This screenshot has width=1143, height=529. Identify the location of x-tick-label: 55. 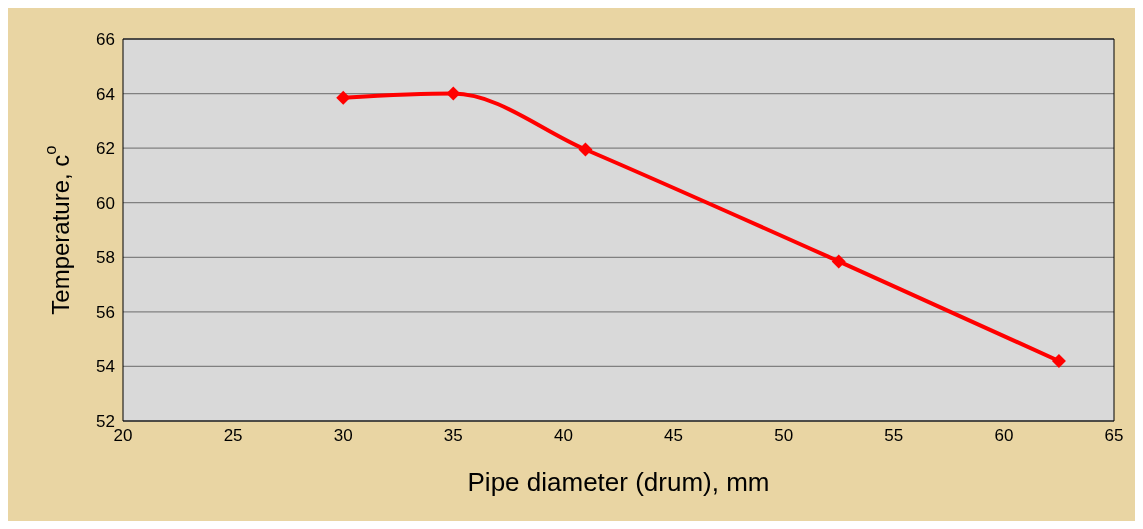
(894, 436).